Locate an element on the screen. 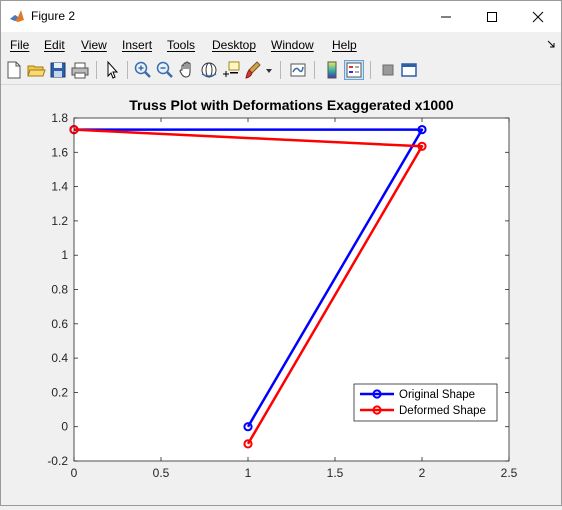 This screenshot has width=562, height=510. menu-edit: Edit is located at coordinates (54, 45).